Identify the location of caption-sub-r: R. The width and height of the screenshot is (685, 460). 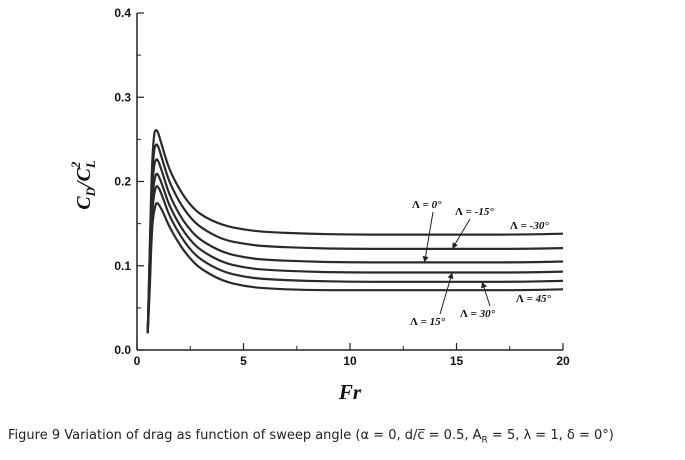
(484, 440).